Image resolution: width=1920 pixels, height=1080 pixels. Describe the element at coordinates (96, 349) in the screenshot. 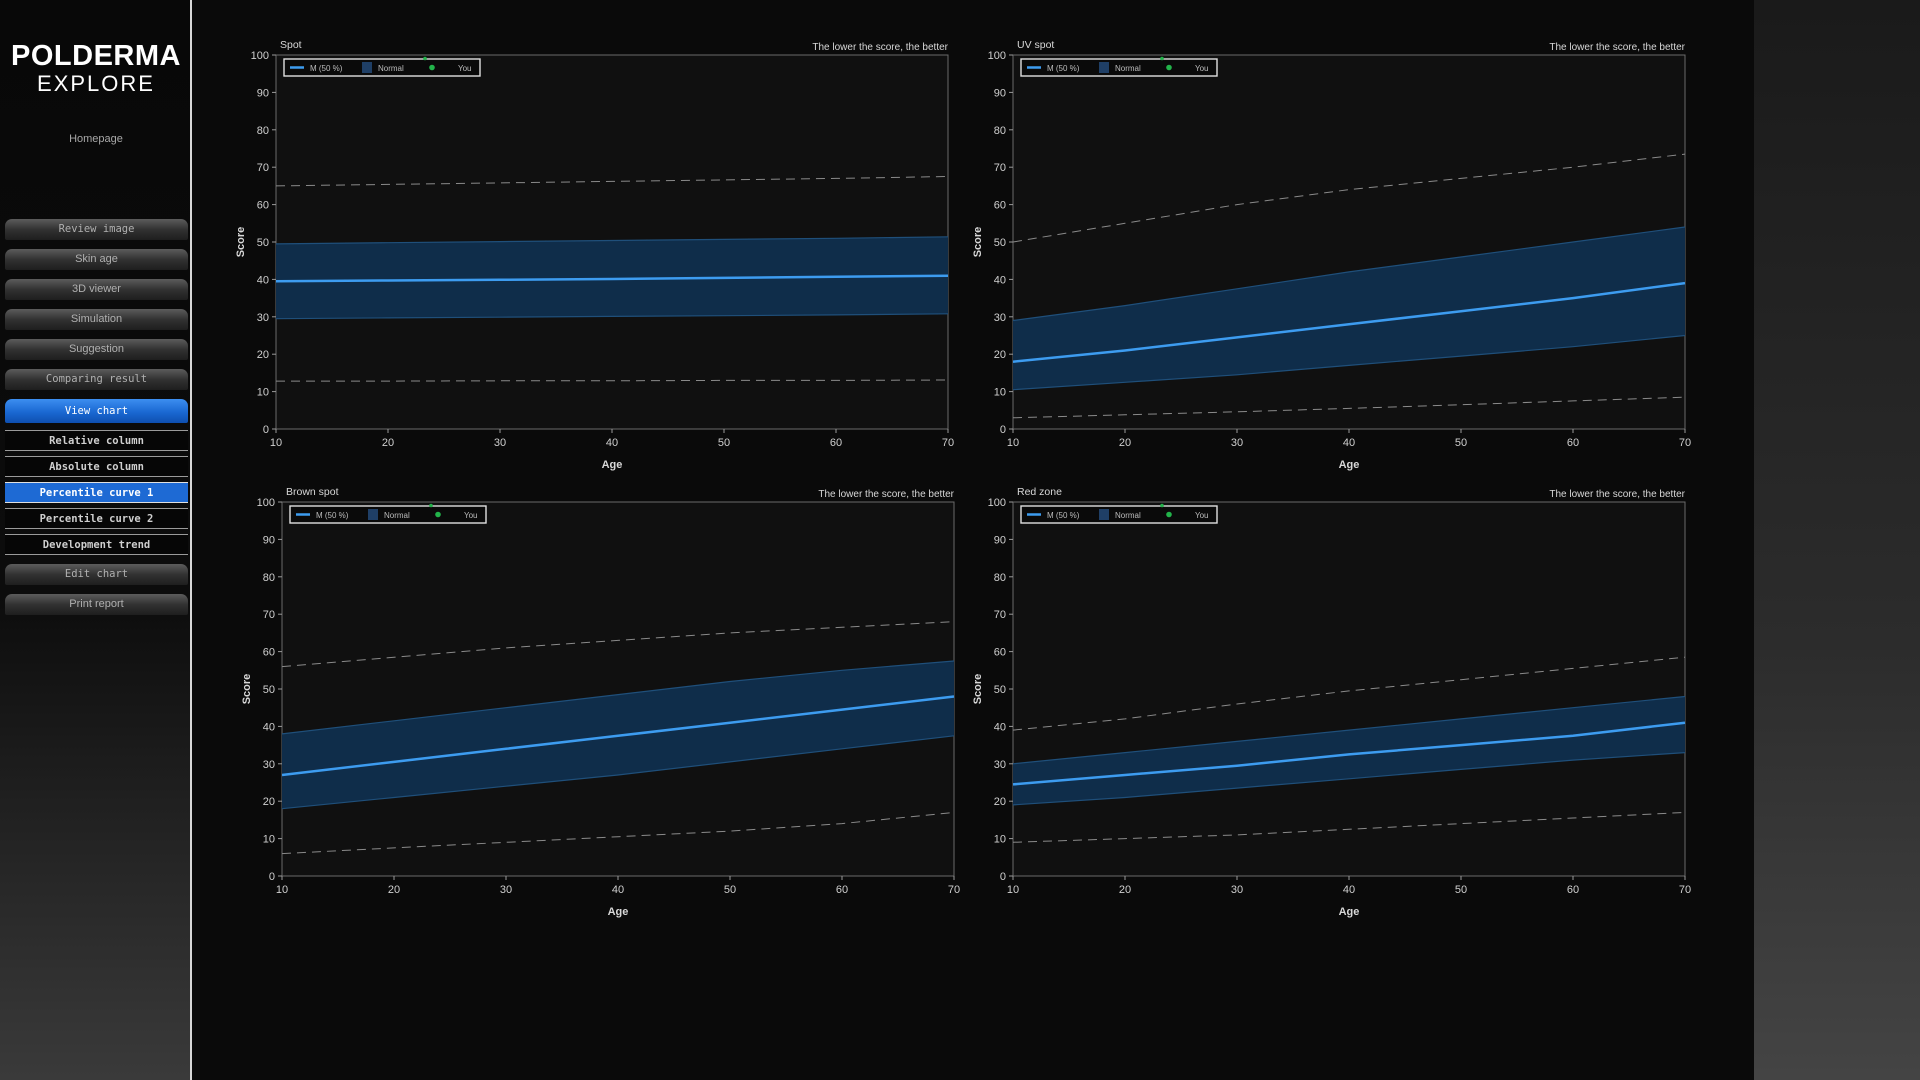

I see `suggestion-button: Suggestion` at that location.